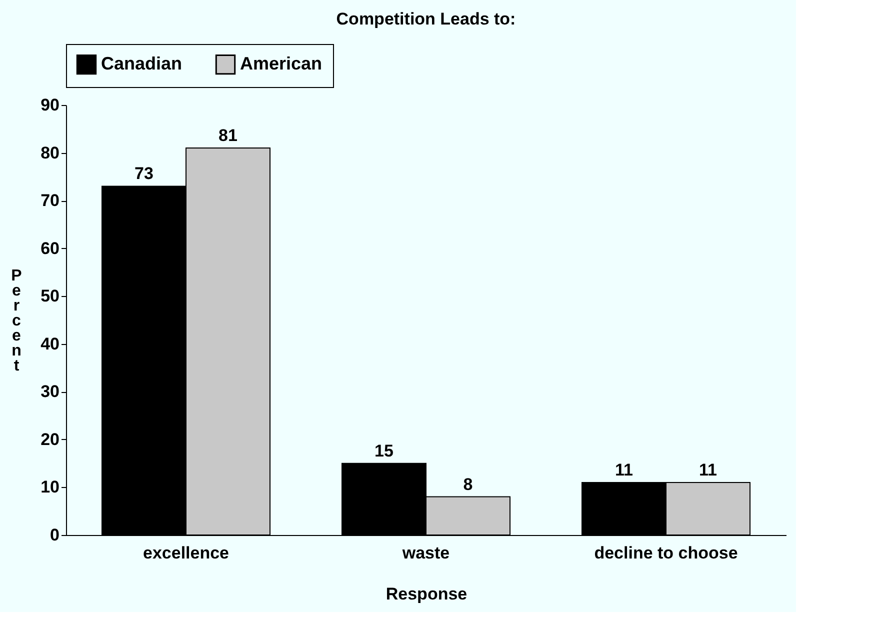 This screenshot has width=883, height=640. What do you see at coordinates (144, 174) in the screenshot?
I see `data-label: 73` at bounding box center [144, 174].